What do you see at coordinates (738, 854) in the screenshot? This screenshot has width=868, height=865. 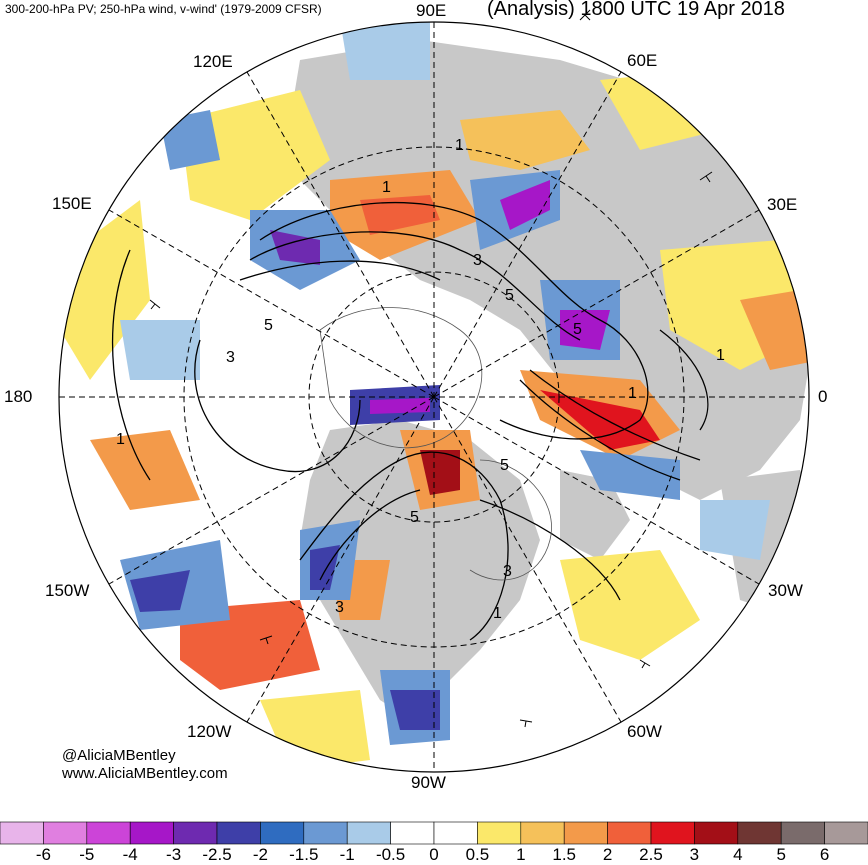 I see `colorbar-tick-label: 4` at bounding box center [738, 854].